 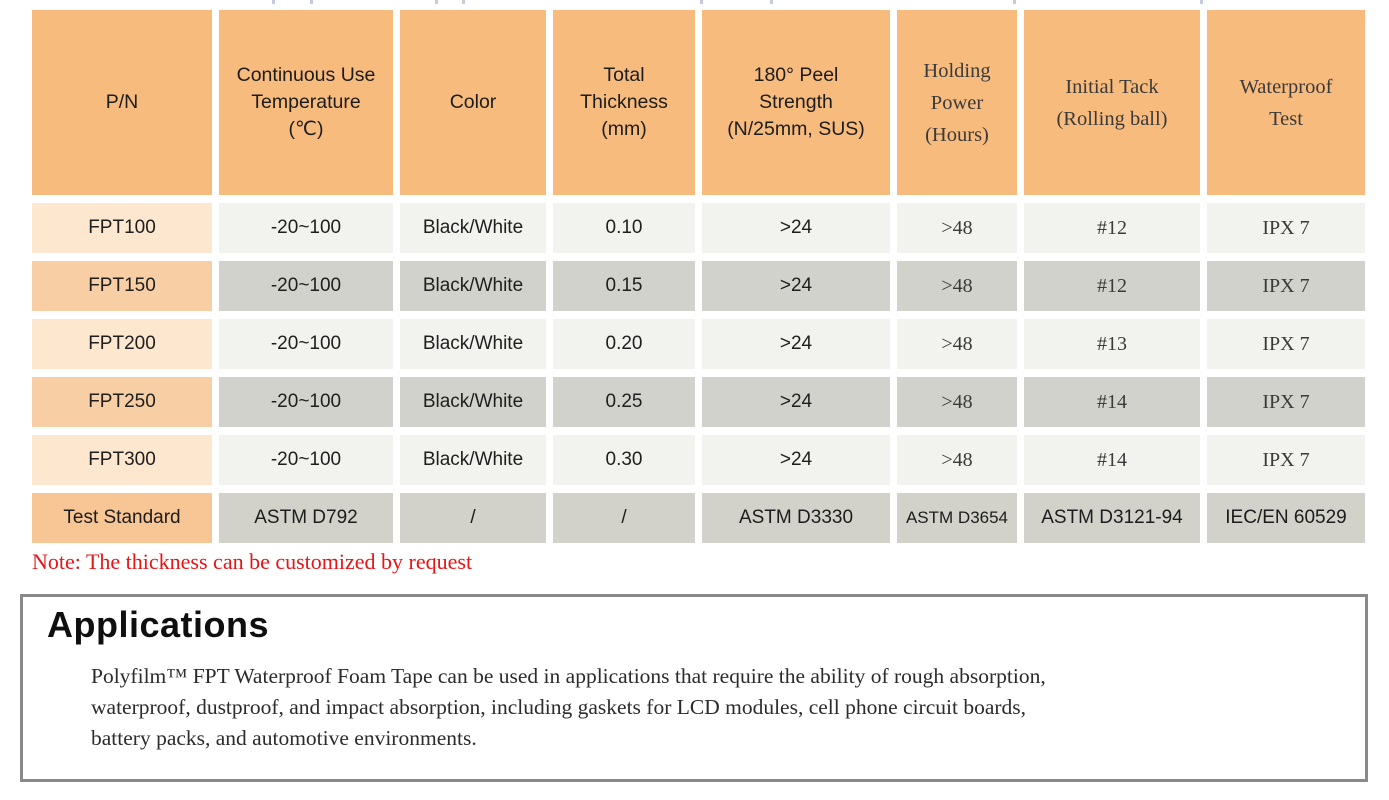 I want to click on row-0-cell-3: 0.10, so click(x=624, y=228).